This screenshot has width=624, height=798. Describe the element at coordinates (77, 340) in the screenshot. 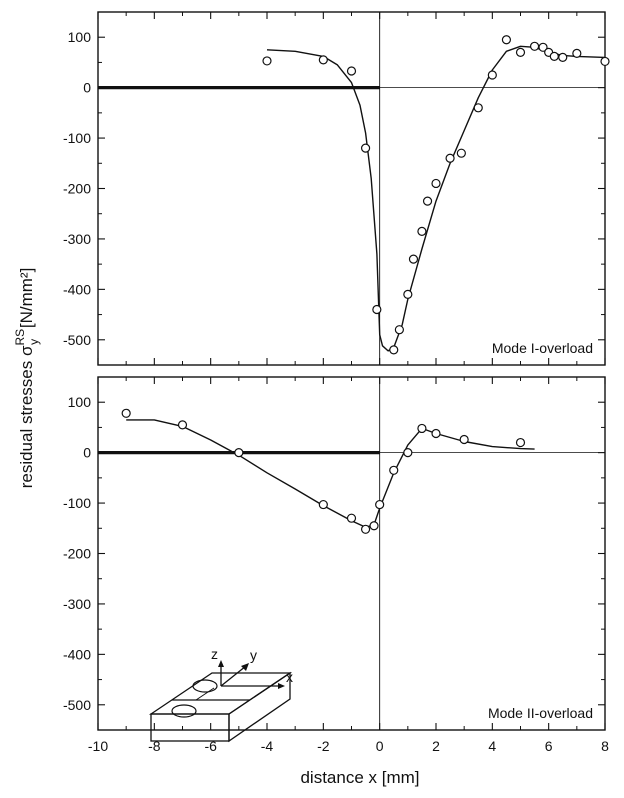

I see `y-tick-label-mode-i: -500` at that location.